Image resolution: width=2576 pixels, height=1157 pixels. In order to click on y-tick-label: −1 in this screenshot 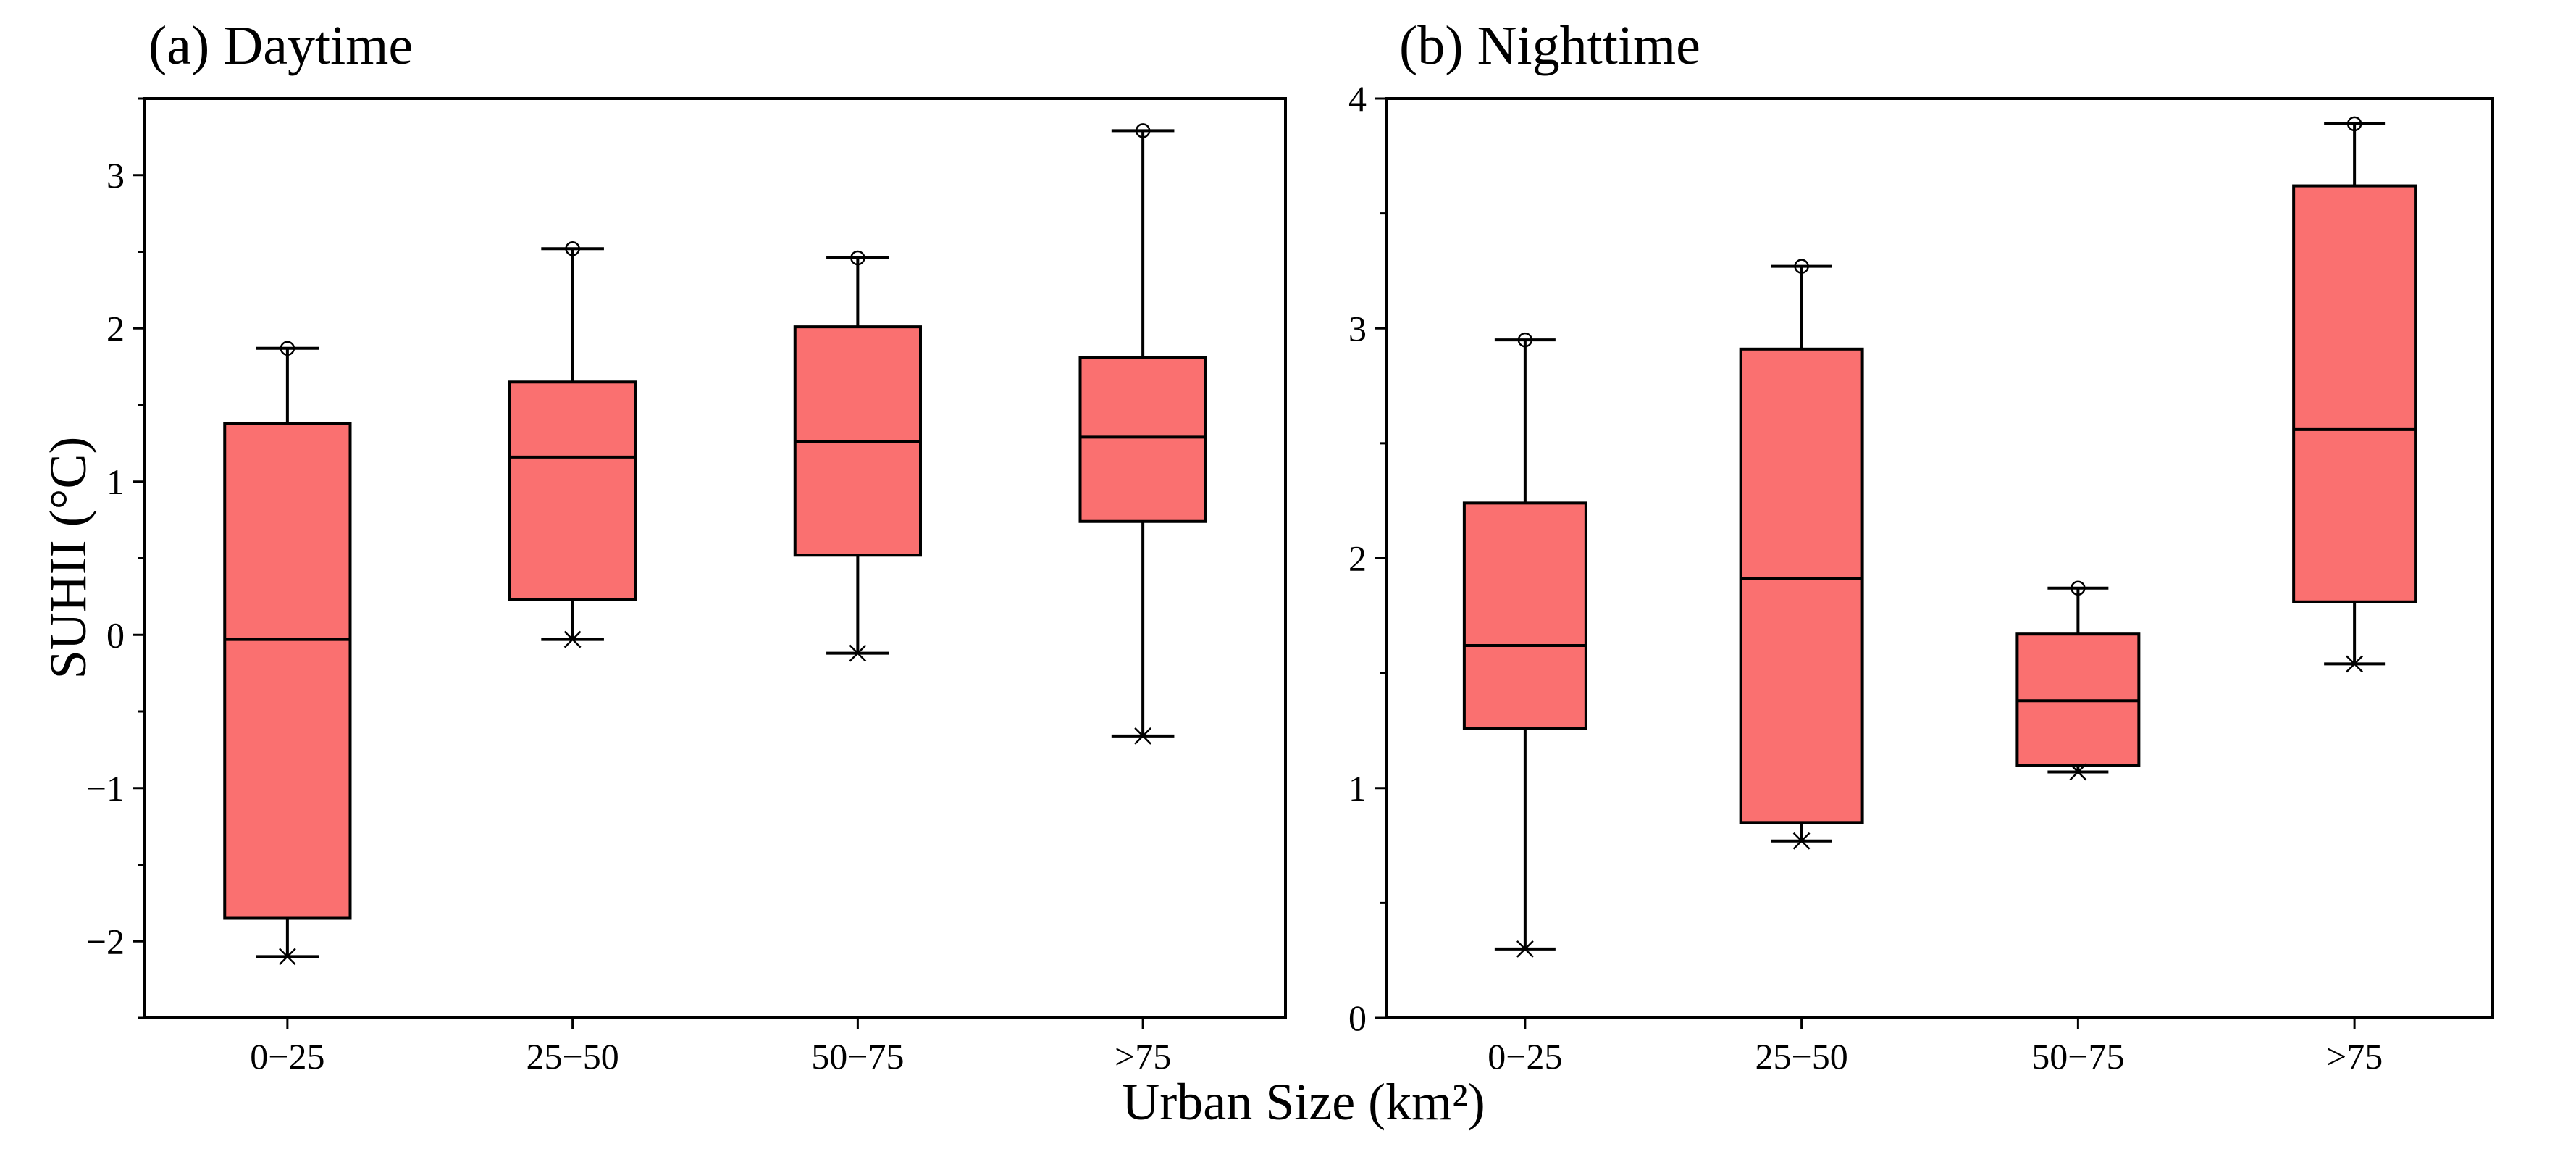, I will do `click(105, 788)`.